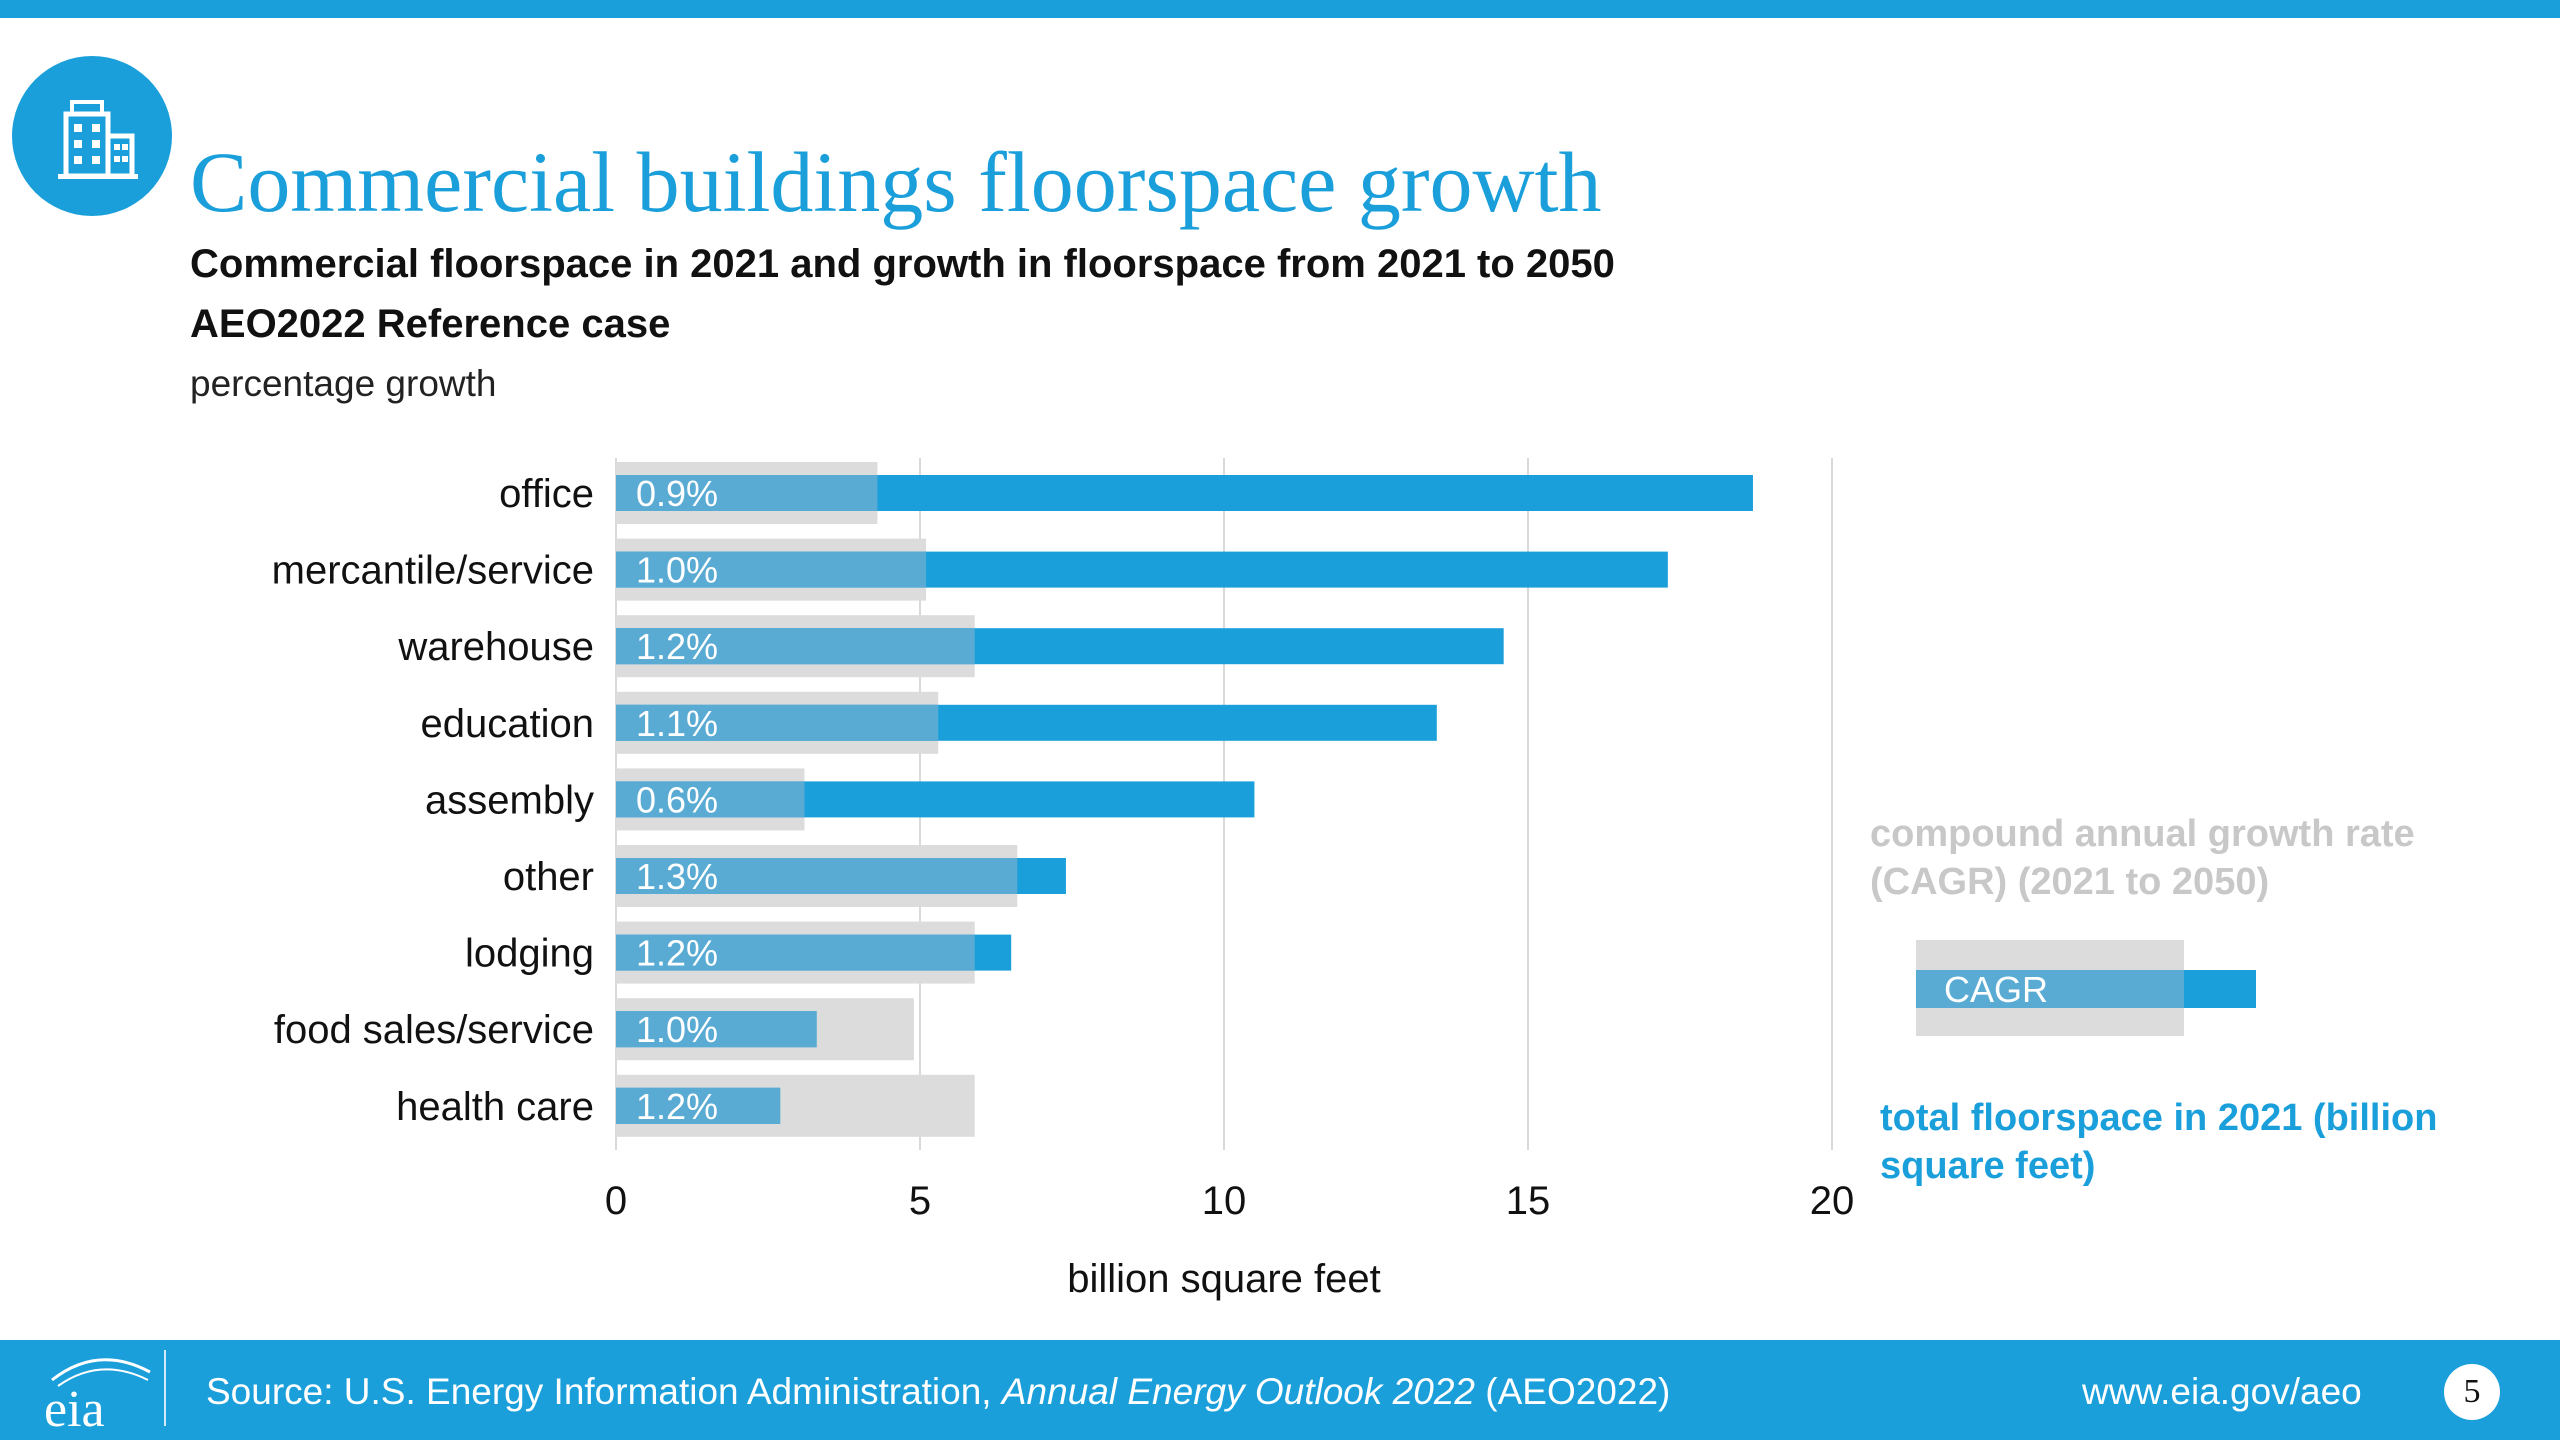 Image resolution: width=2560 pixels, height=1440 pixels. Describe the element at coordinates (434, 1030) in the screenshot. I see `category-label: food sales/service` at that location.